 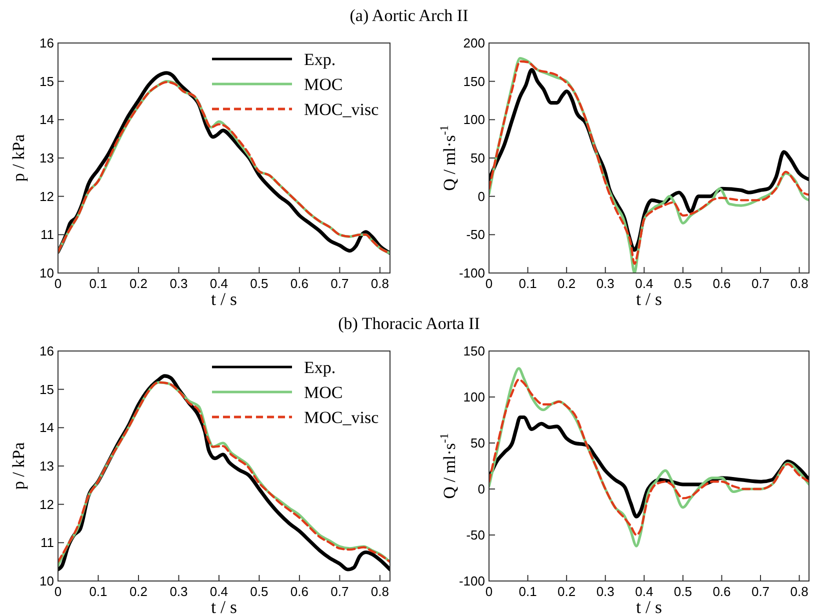 What do you see at coordinates (409, 15) in the screenshot?
I see `chart-title: (a) Aortic Arch II` at bounding box center [409, 15].